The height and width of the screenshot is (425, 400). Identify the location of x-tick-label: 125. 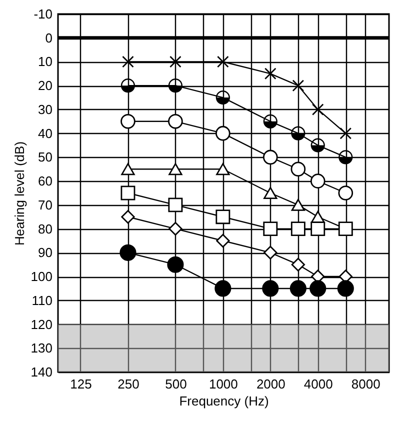
(81, 384).